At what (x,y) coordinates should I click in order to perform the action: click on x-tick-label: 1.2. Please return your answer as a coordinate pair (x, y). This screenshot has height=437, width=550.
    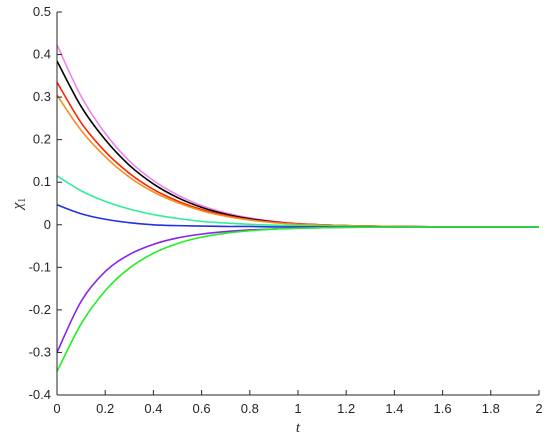
    Looking at the image, I should click on (346, 408).